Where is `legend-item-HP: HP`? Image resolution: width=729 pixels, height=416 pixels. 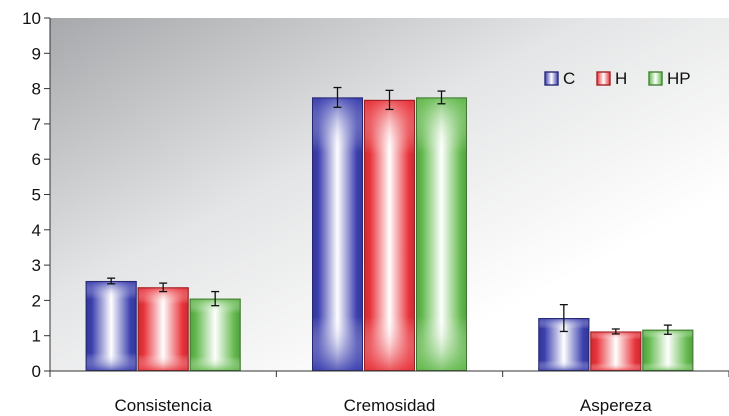 legend-item-HP: HP is located at coordinates (669, 78).